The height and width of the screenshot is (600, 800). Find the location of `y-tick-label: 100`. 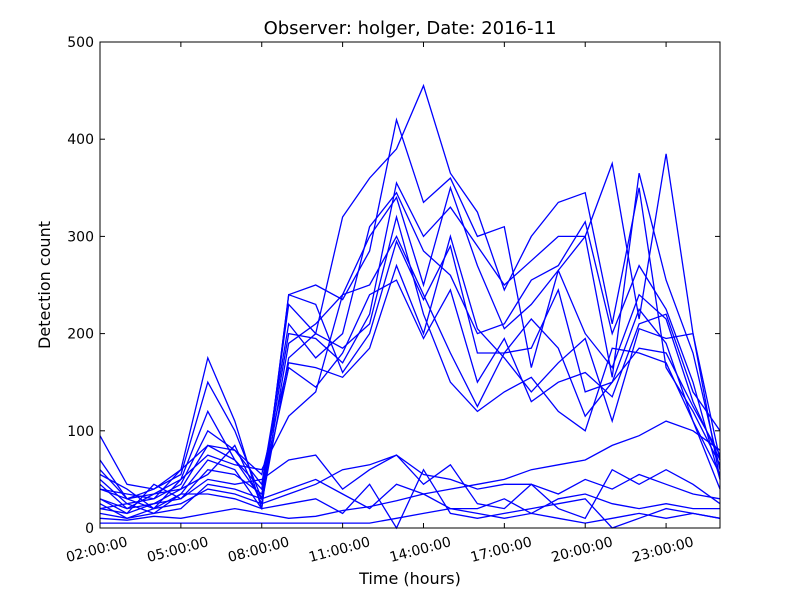

y-tick-label: 100 is located at coordinates (80, 432).